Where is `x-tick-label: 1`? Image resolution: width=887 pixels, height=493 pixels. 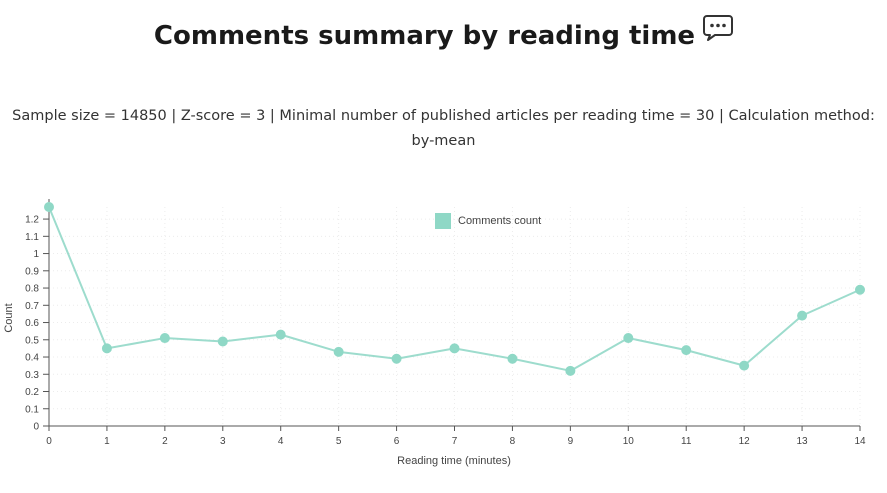
x-tick-label: 1 is located at coordinates (107, 441).